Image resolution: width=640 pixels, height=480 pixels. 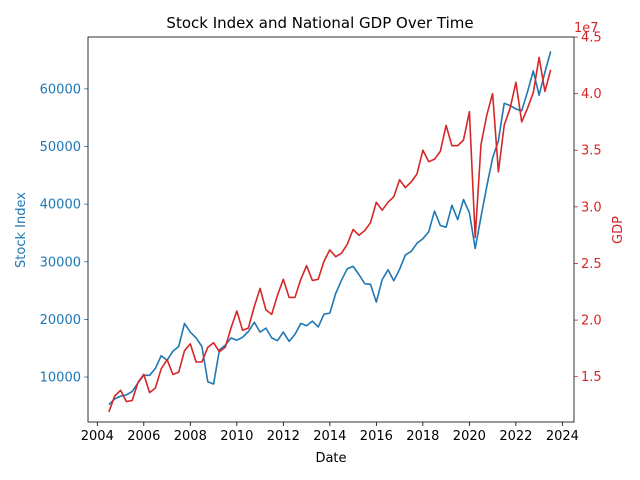 What do you see at coordinates (376, 436) in the screenshot?
I see `x-tick-label: 2016` at bounding box center [376, 436].